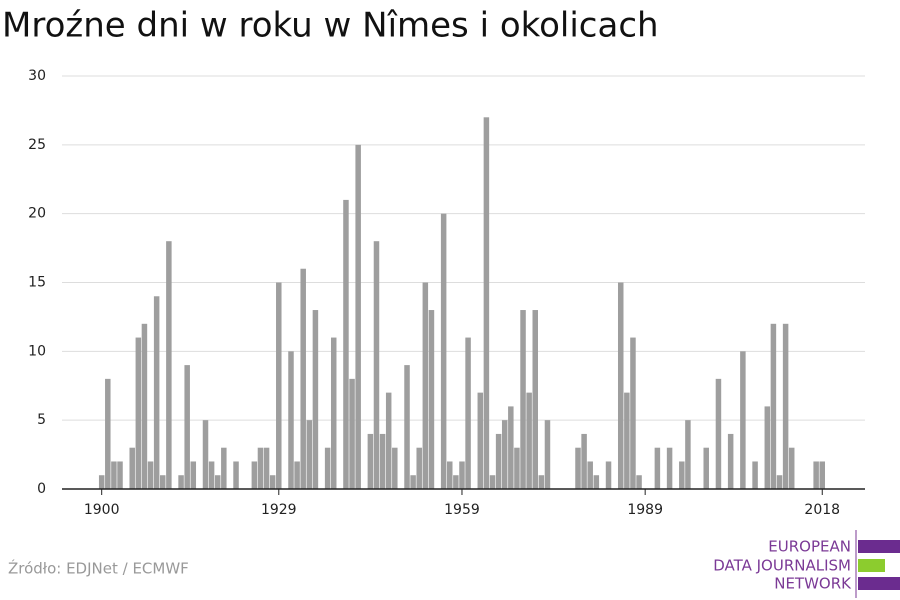 This screenshot has width=900, height=600. Describe the element at coordinates (102, 510) in the screenshot. I see `x-tick-label: 1900` at that location.